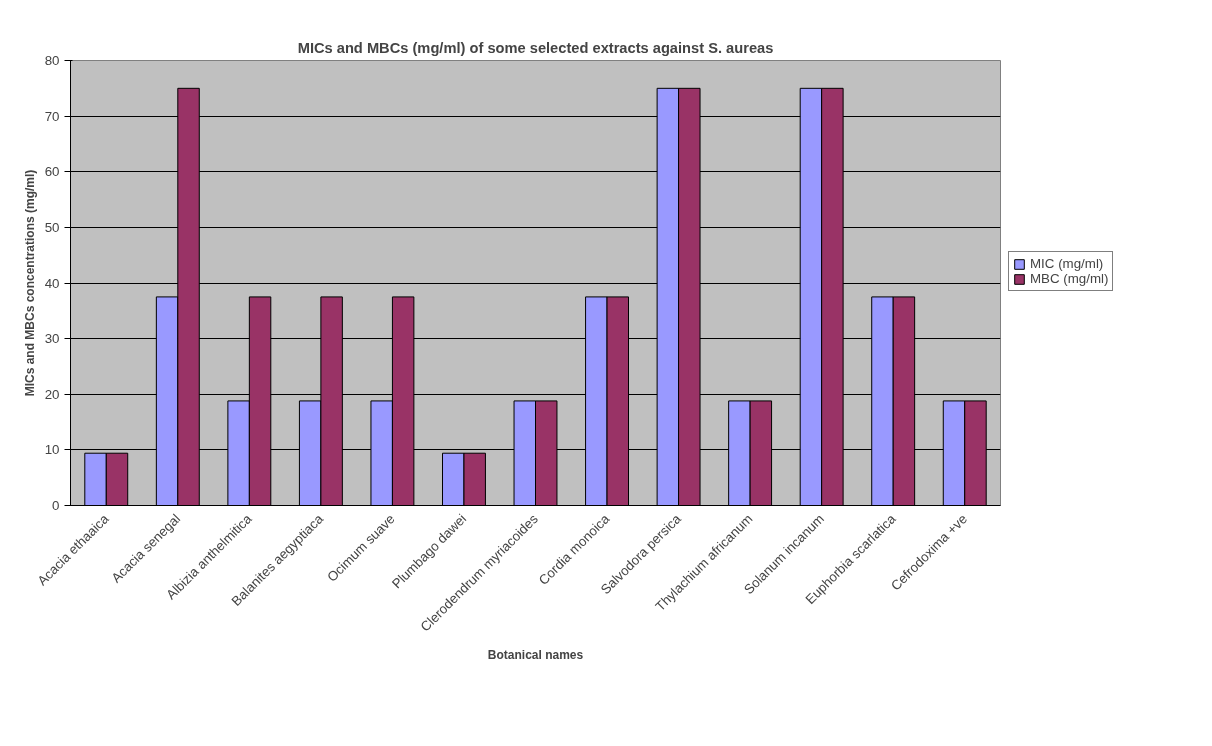 This screenshot has width=1212, height=746. I want to click on legend-label: MBC (mg/ml), so click(1069, 279).